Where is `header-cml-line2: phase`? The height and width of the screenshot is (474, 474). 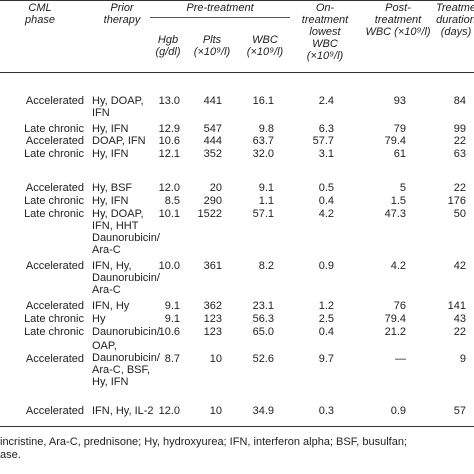
header-cml-line2: phase is located at coordinates (40, 20).